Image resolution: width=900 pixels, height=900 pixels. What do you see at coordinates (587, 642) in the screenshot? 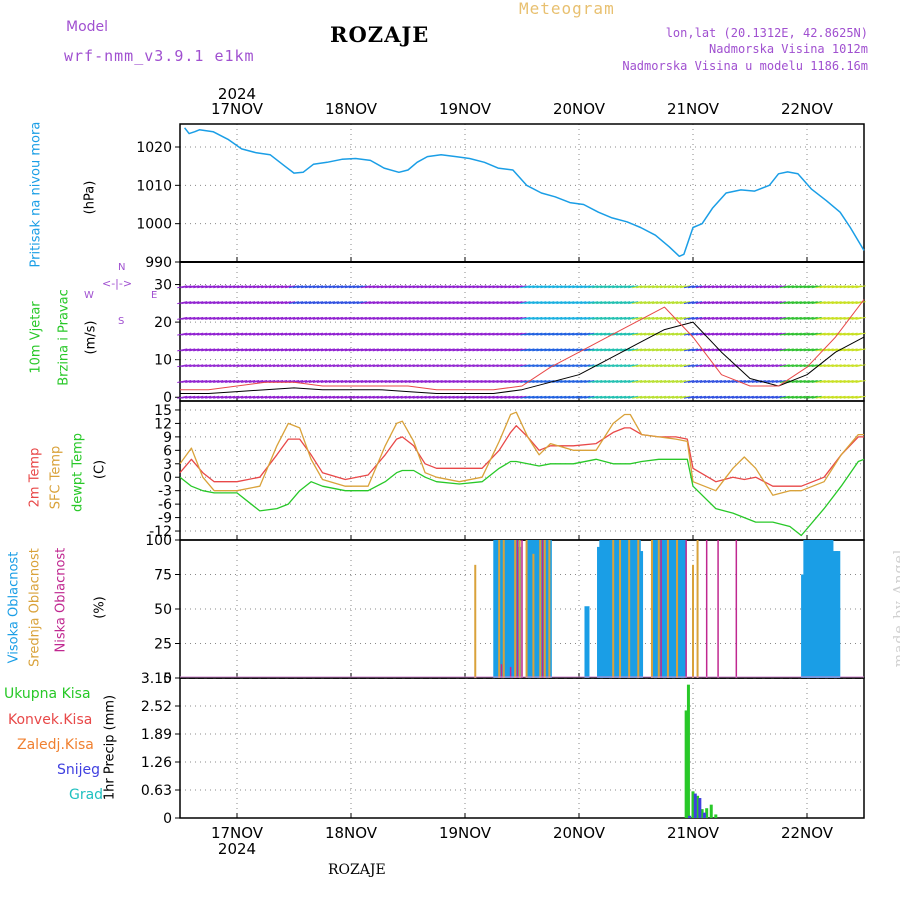
I see `cloud-high-bar` at bounding box center [587, 642].